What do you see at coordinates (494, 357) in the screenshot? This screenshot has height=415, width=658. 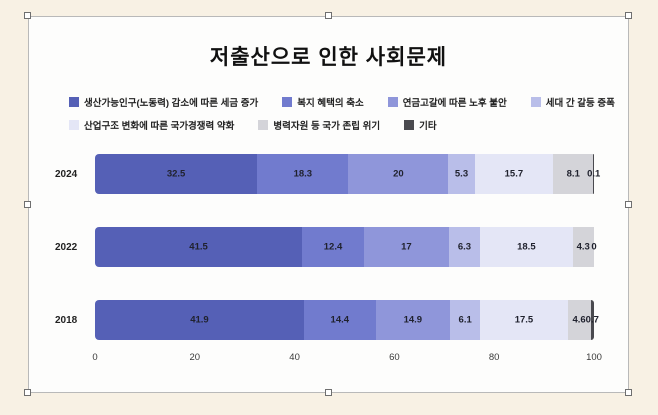 I see `x-tick-label: 80` at bounding box center [494, 357].